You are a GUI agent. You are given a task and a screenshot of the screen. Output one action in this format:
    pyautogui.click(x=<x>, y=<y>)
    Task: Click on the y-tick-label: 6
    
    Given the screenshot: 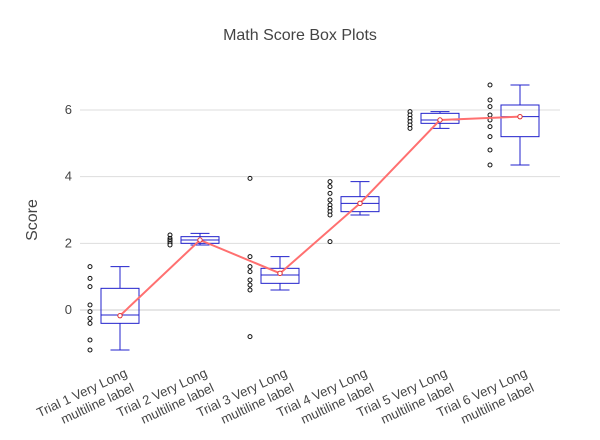 What is the action you would take?
    pyautogui.click(x=68, y=109)
    